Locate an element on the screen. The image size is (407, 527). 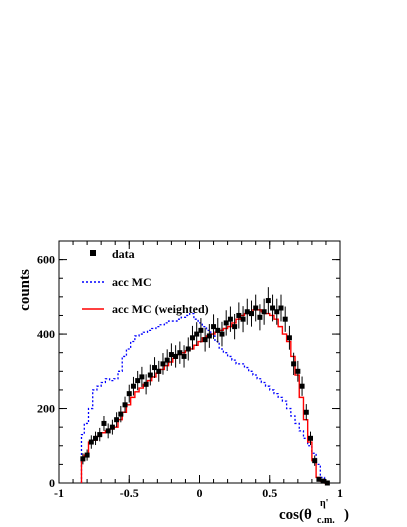
legend: data acc MC acc MC (weighted) is located at coordinates (145, 281).